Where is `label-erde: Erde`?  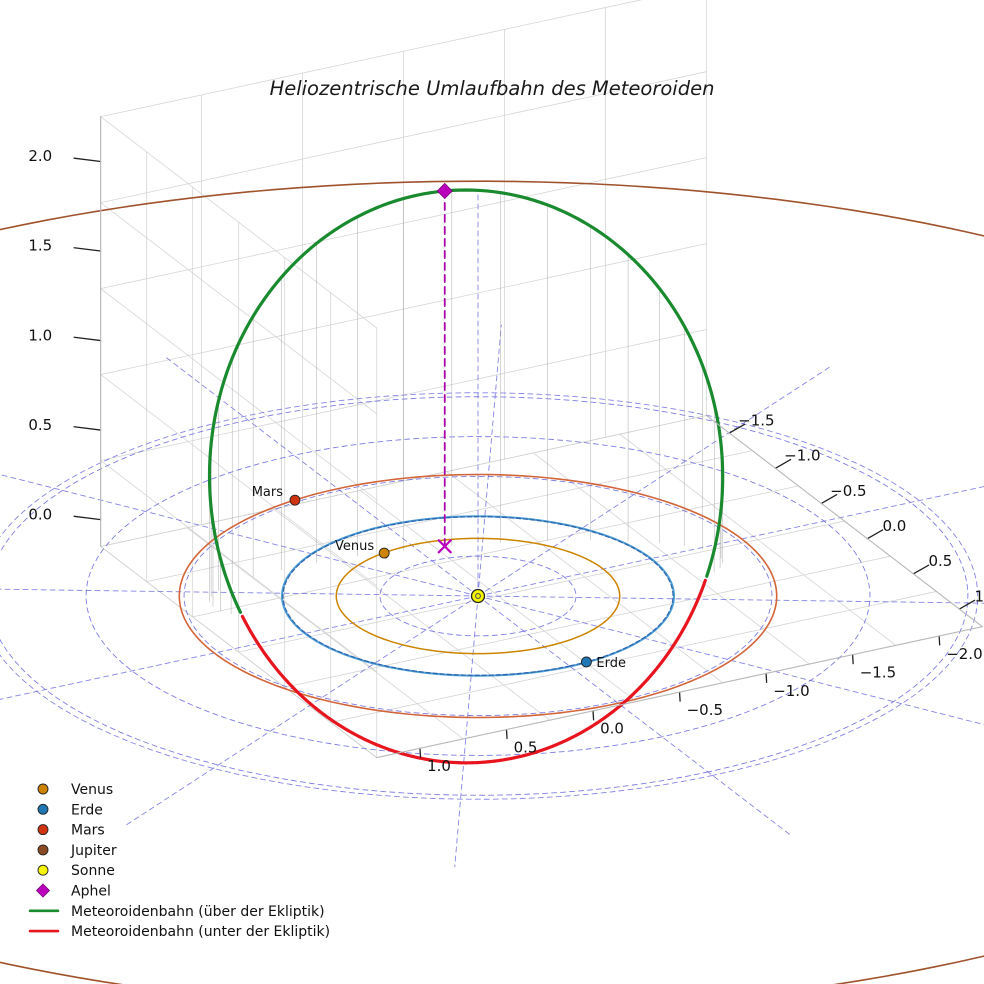
label-erde: Erde is located at coordinates (611, 663).